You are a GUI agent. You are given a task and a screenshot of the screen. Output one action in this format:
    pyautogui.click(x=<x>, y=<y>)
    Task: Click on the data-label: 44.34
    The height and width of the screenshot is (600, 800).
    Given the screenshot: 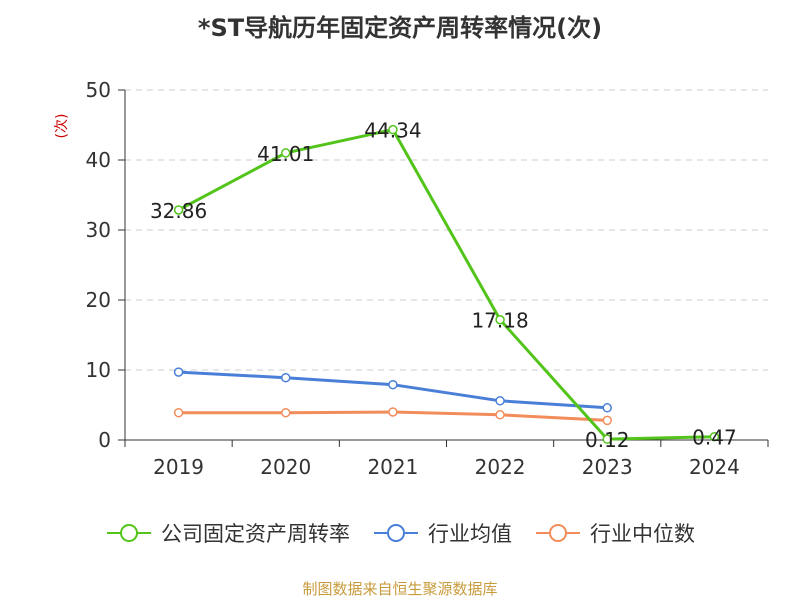 What is the action you would take?
    pyautogui.click(x=392, y=131)
    